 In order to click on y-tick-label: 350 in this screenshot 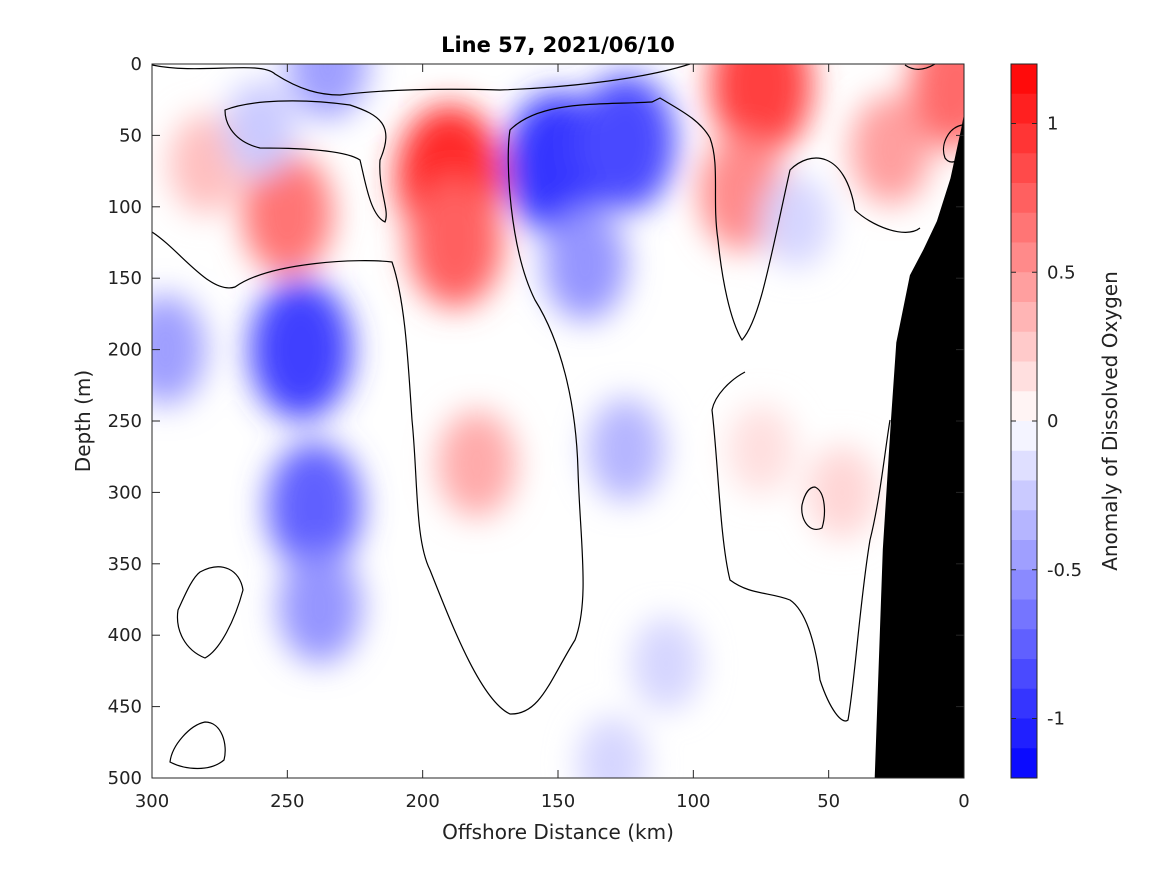, I will do `click(125, 564)`.